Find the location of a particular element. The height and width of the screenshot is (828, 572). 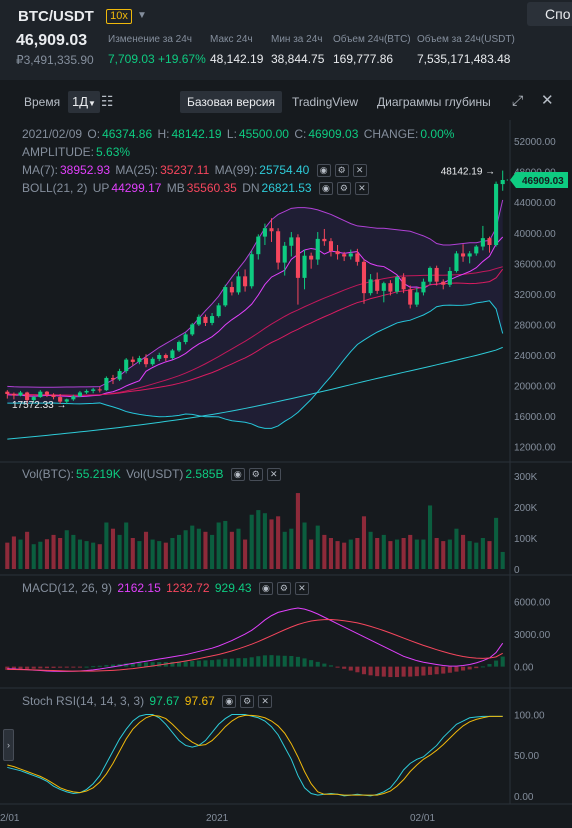

time-label: Время is located at coordinates (42, 102).